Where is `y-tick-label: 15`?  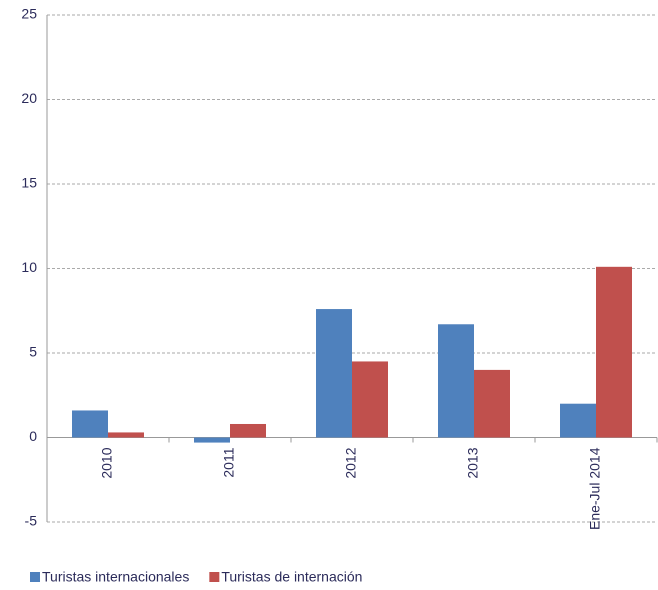
y-tick-label: 15 is located at coordinates (29, 183).